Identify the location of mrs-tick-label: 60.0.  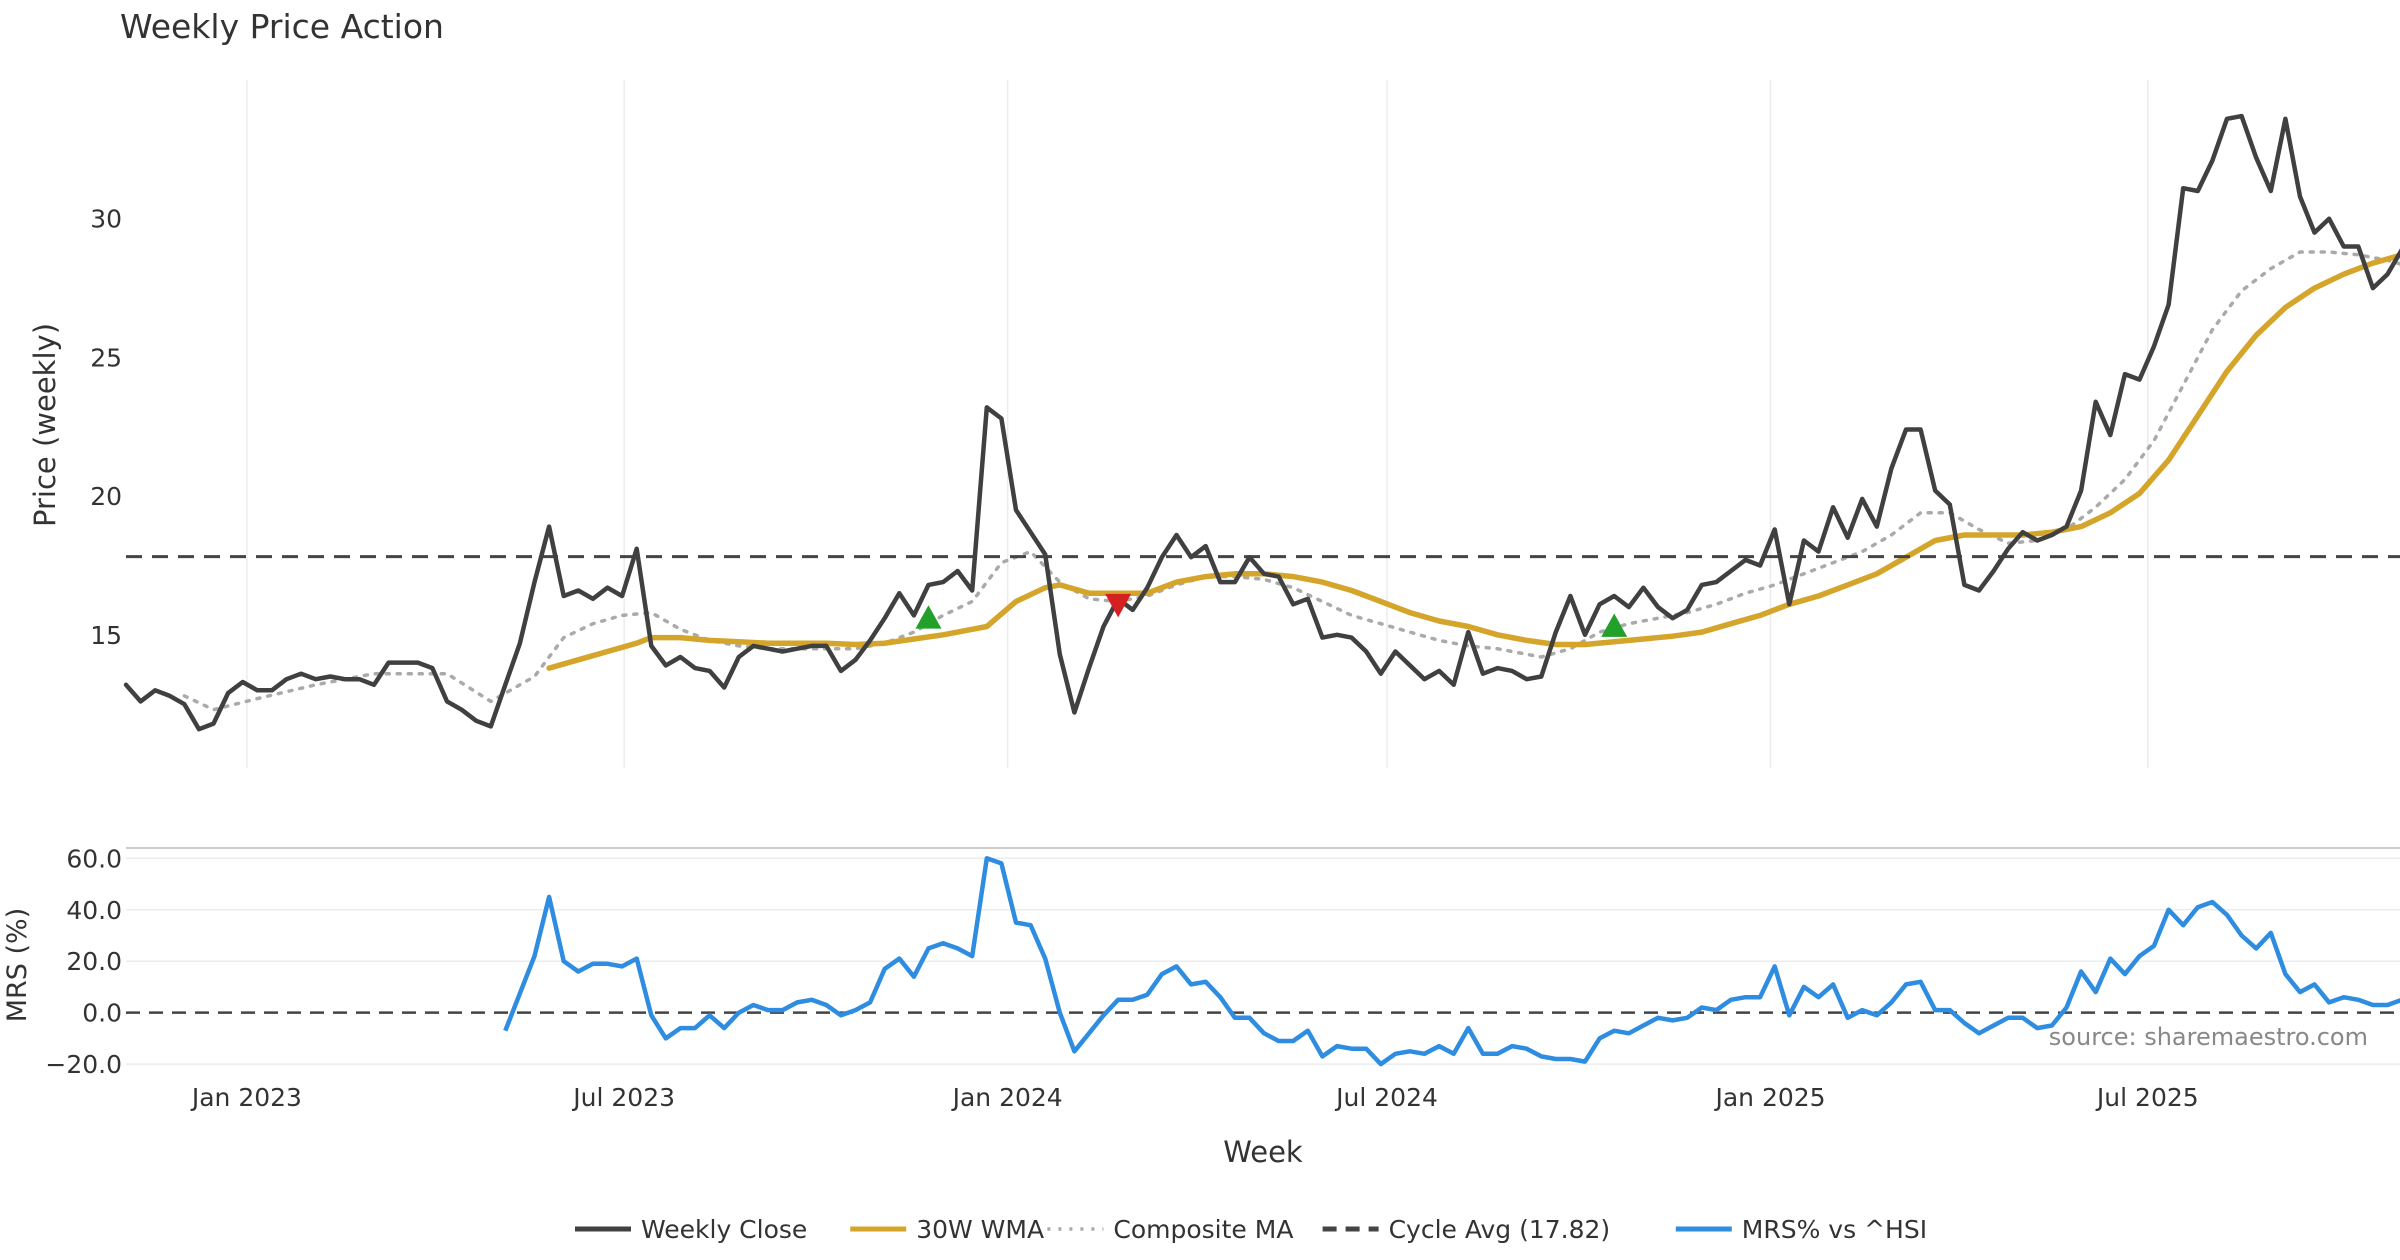
(94, 858).